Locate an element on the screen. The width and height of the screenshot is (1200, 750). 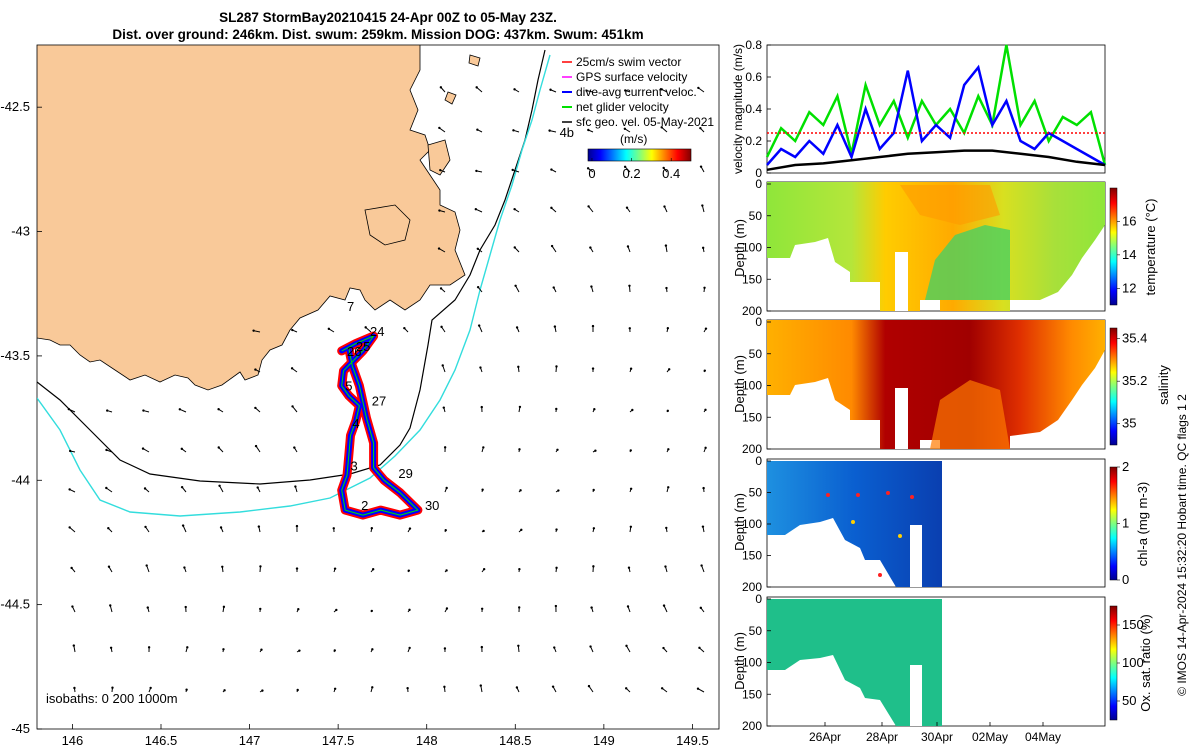
map-y-tick-label: -44 is located at coordinates (20, 479).